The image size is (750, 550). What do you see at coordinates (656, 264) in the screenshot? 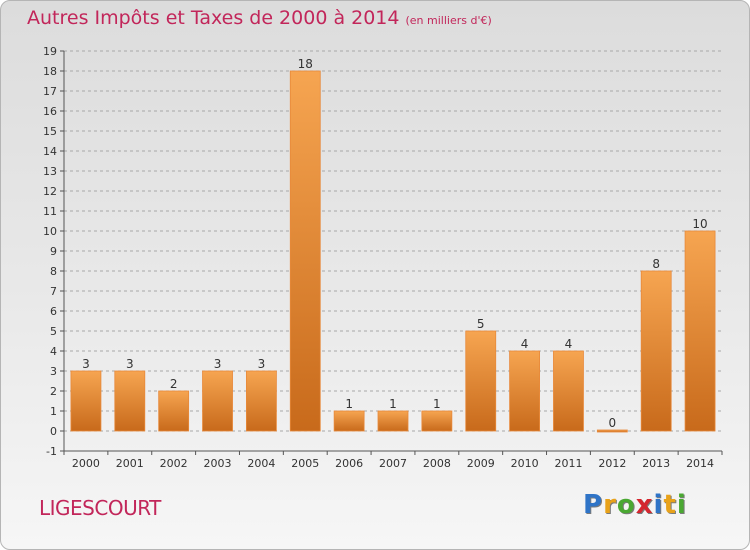
I see `data-label: 8` at bounding box center [656, 264].